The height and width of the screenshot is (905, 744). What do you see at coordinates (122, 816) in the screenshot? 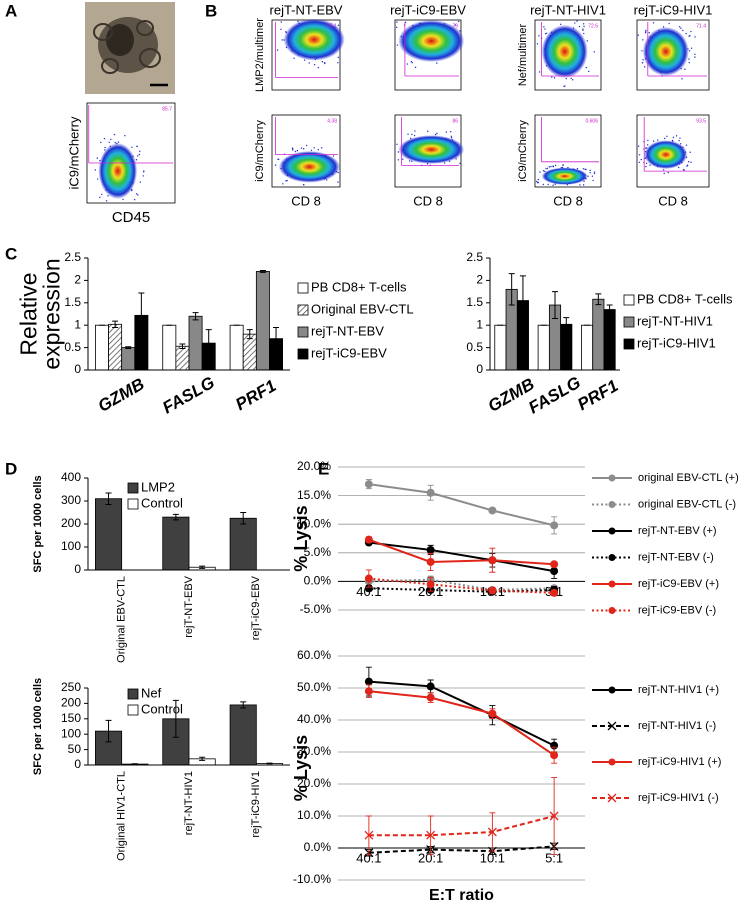
I see `x-tick-label: Original HIV1-CTL` at bounding box center [122, 816].